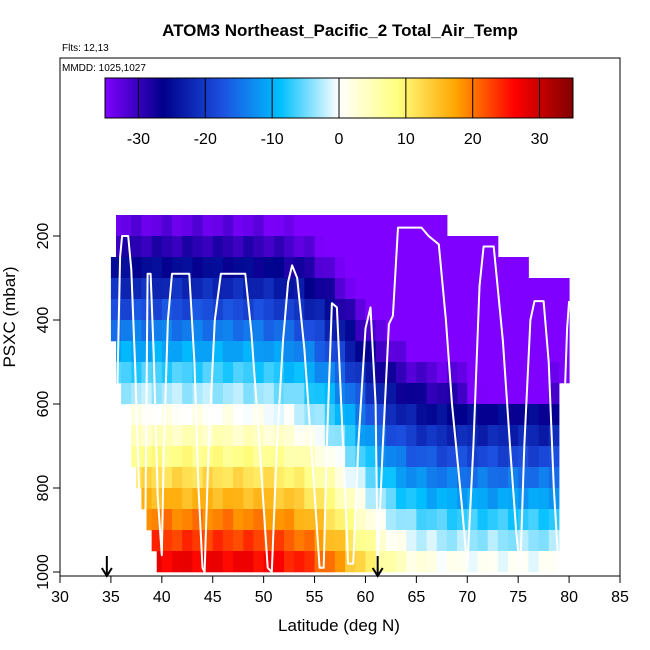 This screenshot has width=650, height=650. What do you see at coordinates (338, 113) in the screenshot?
I see `colorbar-ticks: -30 -20 -10 0 10 20 30` at bounding box center [338, 113].